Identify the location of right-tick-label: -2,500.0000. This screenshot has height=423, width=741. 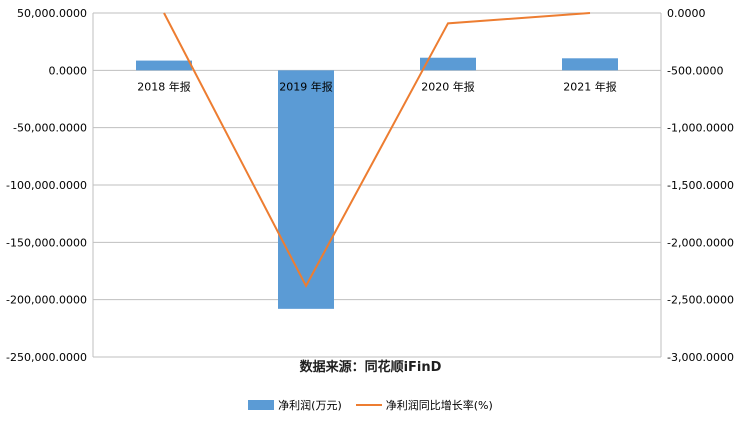
(700, 300).